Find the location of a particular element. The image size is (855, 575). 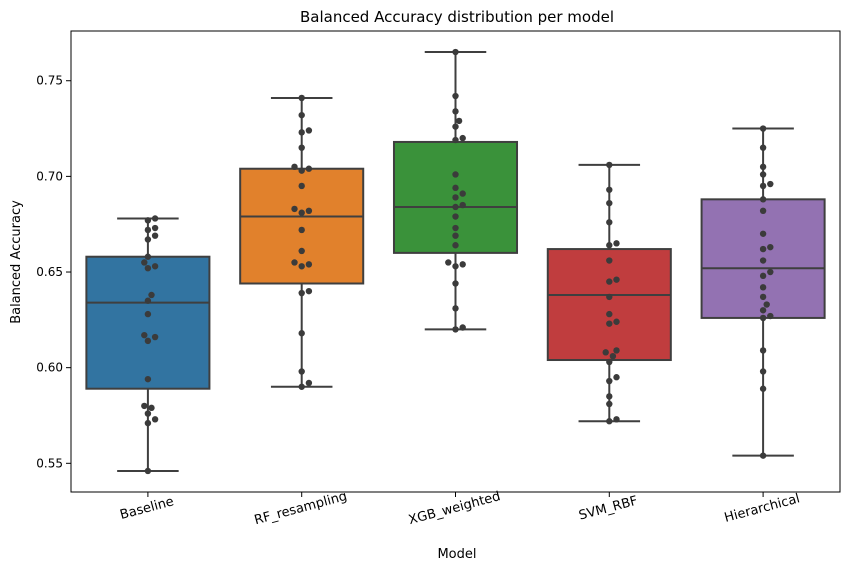

y-tick-label: 0.70 is located at coordinates (49, 176).